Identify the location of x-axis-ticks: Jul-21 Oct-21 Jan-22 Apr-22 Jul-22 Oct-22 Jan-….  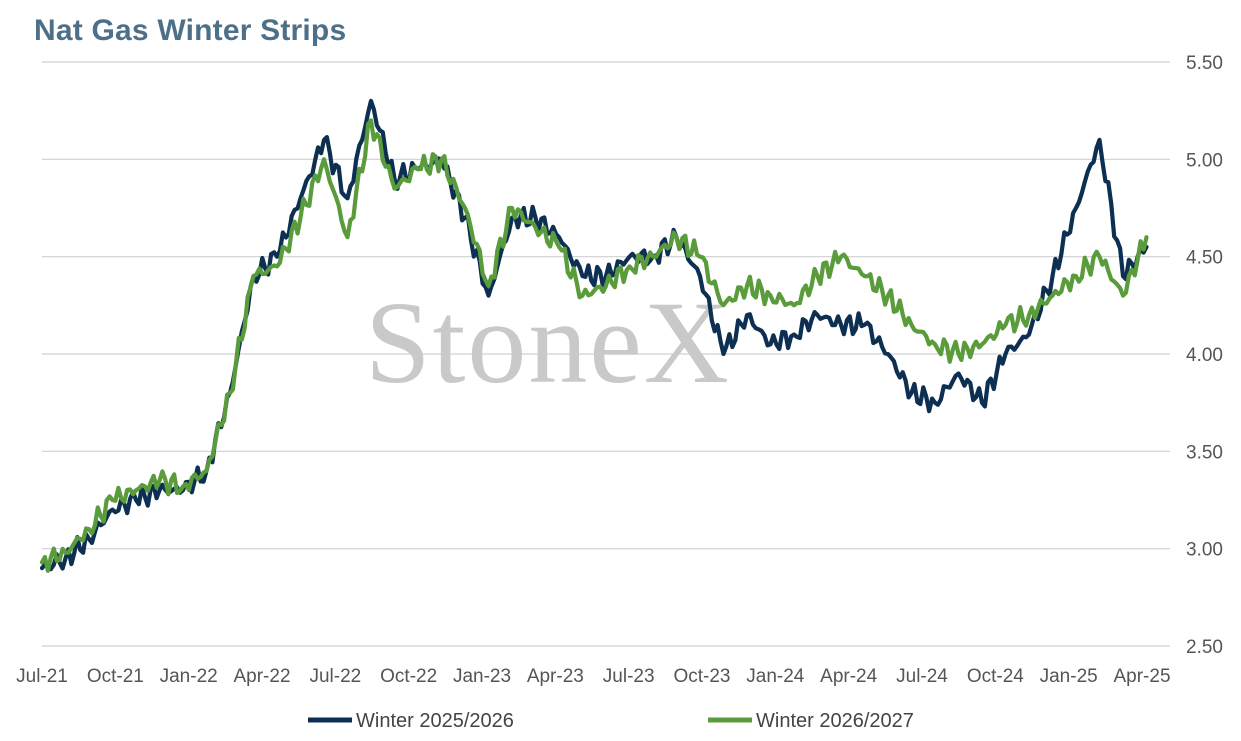
(593, 676).